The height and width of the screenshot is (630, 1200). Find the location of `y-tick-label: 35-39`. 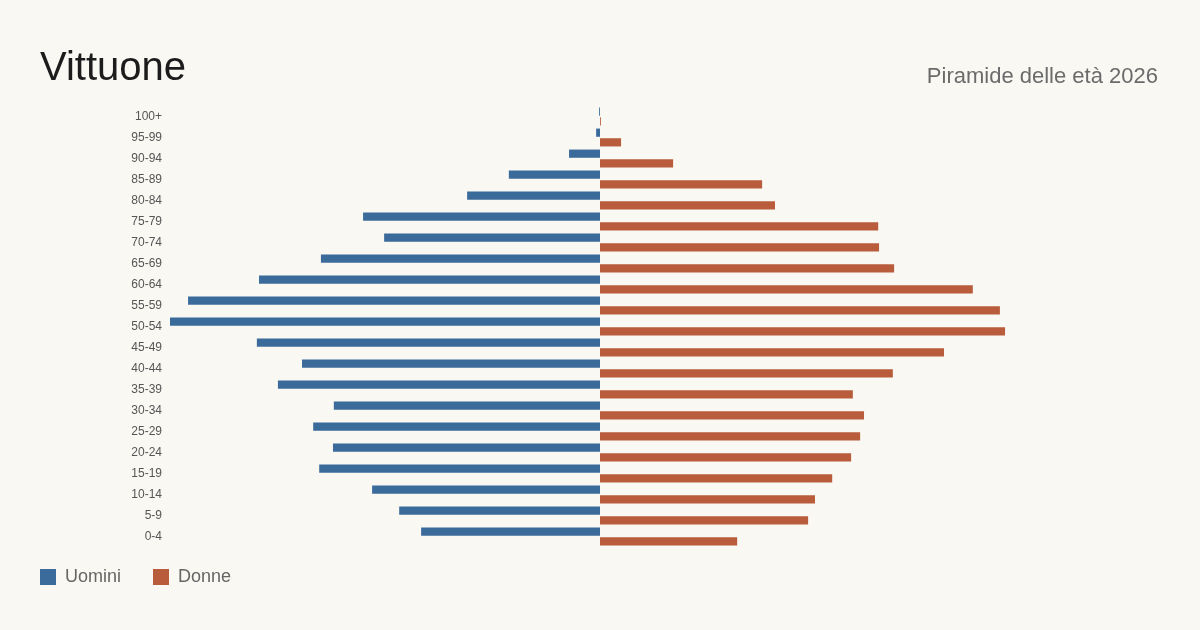

y-tick-label: 35-39 is located at coordinates (147, 388).